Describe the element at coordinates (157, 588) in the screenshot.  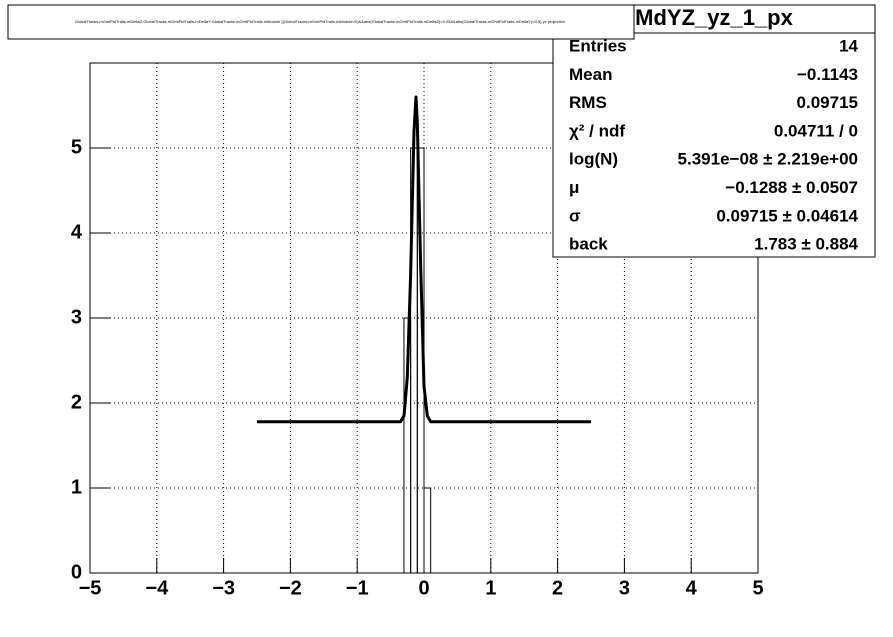
I see `x-tick-label: −4` at that location.